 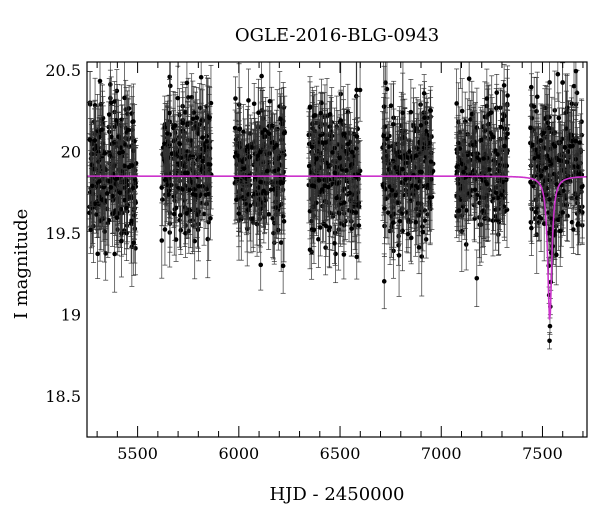 I want to click on y-tick-label: 18.5, so click(x=63, y=396).